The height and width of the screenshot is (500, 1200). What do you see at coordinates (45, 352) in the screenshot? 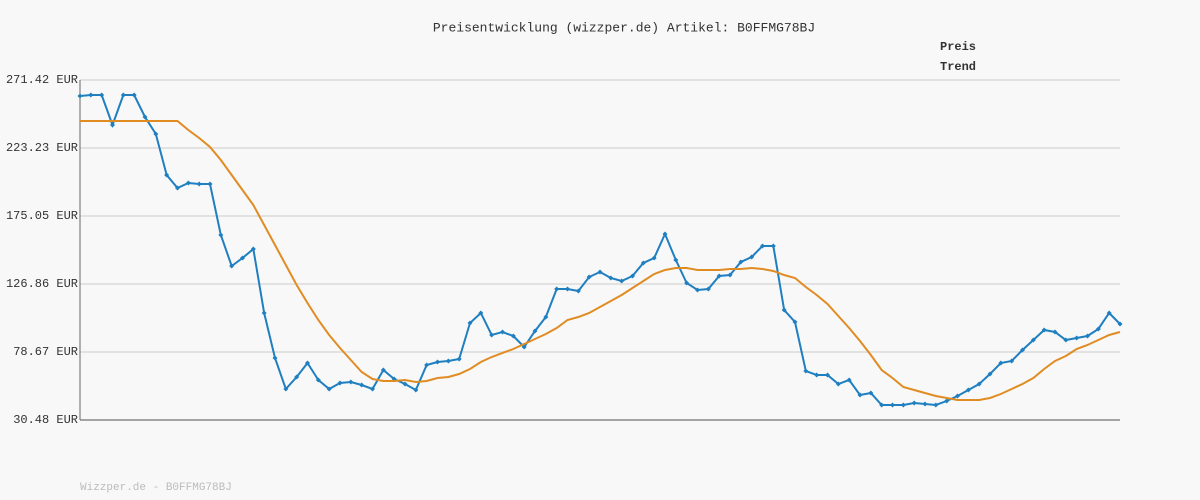
I see `y-tick-label: 78.67 EUR` at bounding box center [45, 352].